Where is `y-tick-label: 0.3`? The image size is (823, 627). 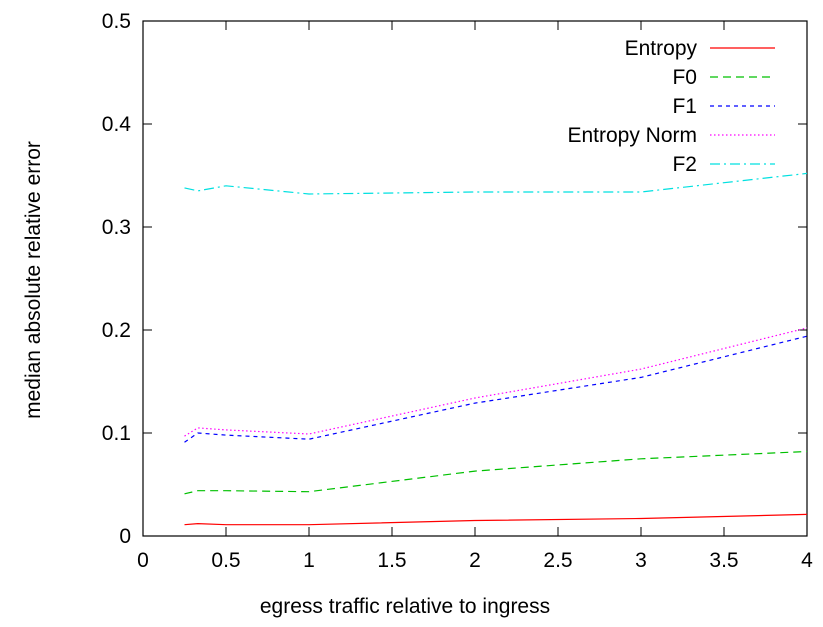
y-tick-label: 0.3 is located at coordinates (116, 227).